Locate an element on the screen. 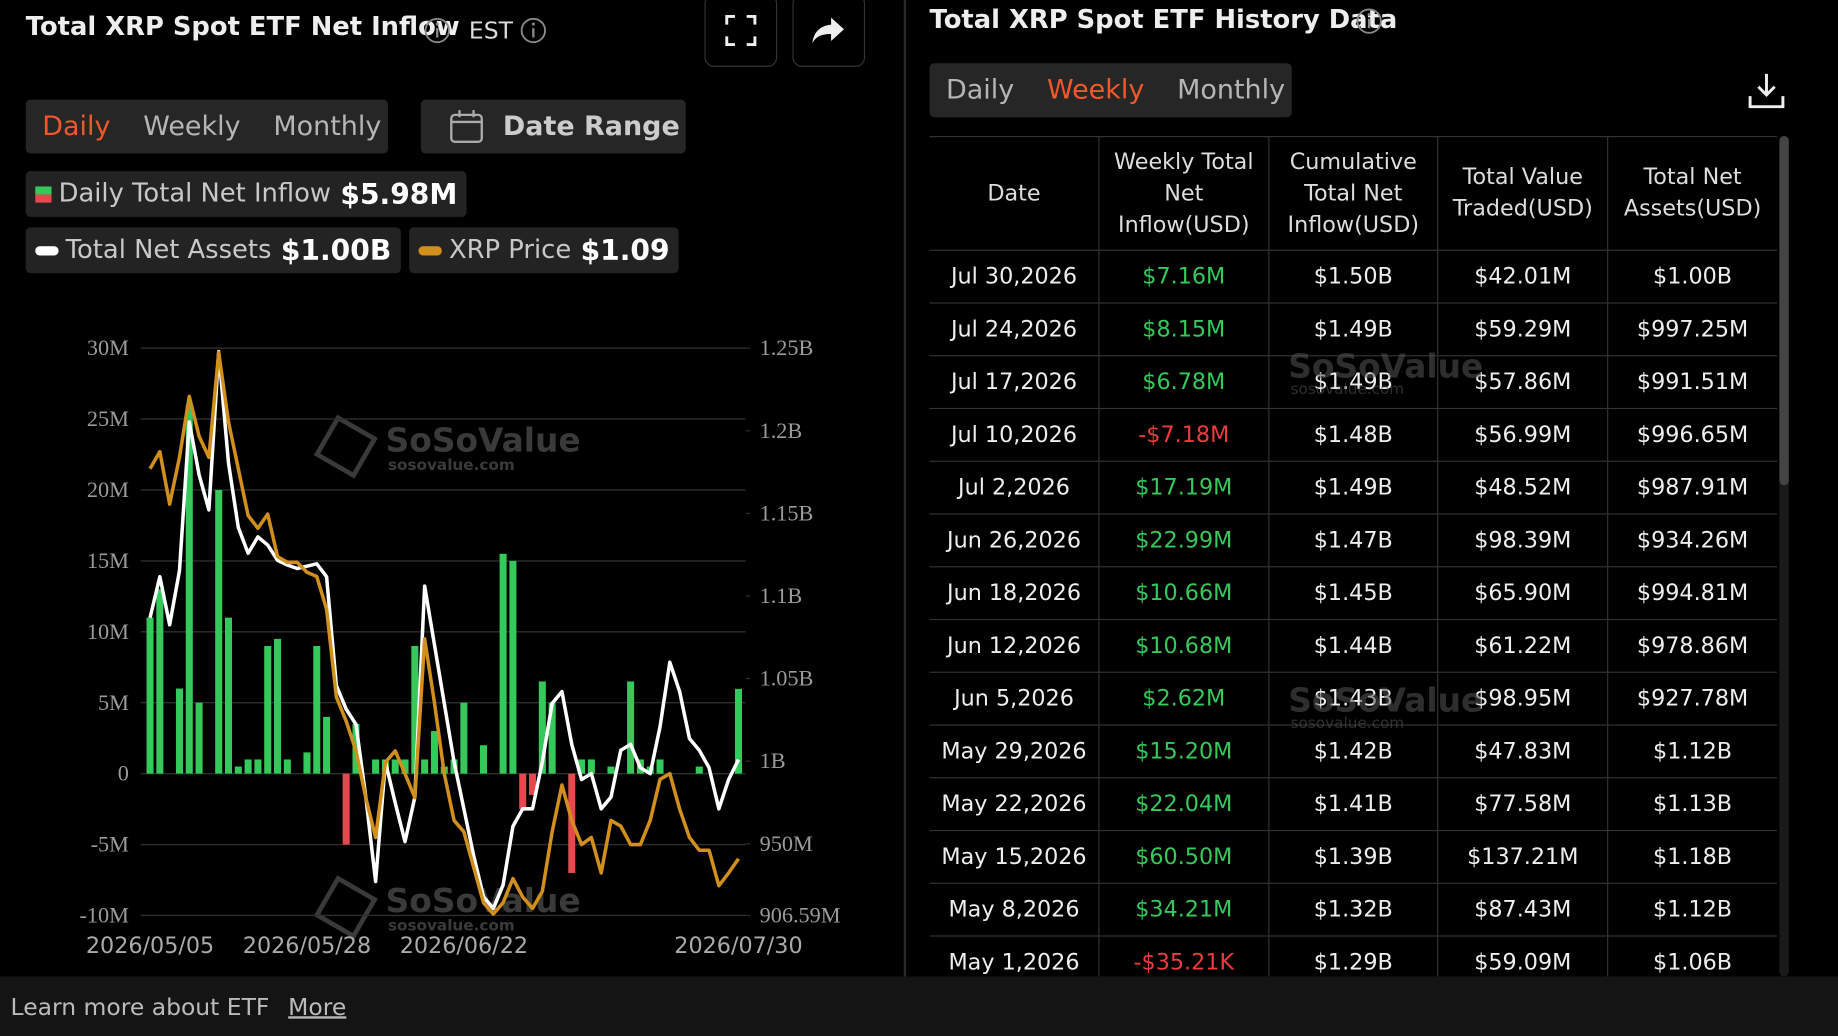  fullscreen-icon is located at coordinates (741, 30).